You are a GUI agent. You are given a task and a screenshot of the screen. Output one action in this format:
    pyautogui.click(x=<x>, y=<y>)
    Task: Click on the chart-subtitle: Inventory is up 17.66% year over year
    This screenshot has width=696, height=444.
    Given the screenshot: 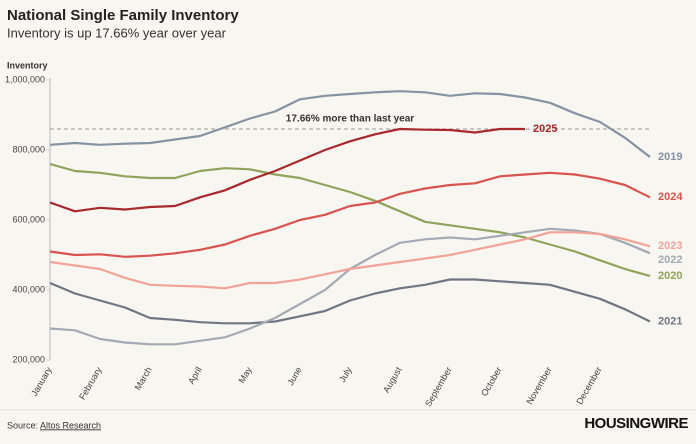 What is the action you would take?
    pyautogui.click(x=117, y=32)
    